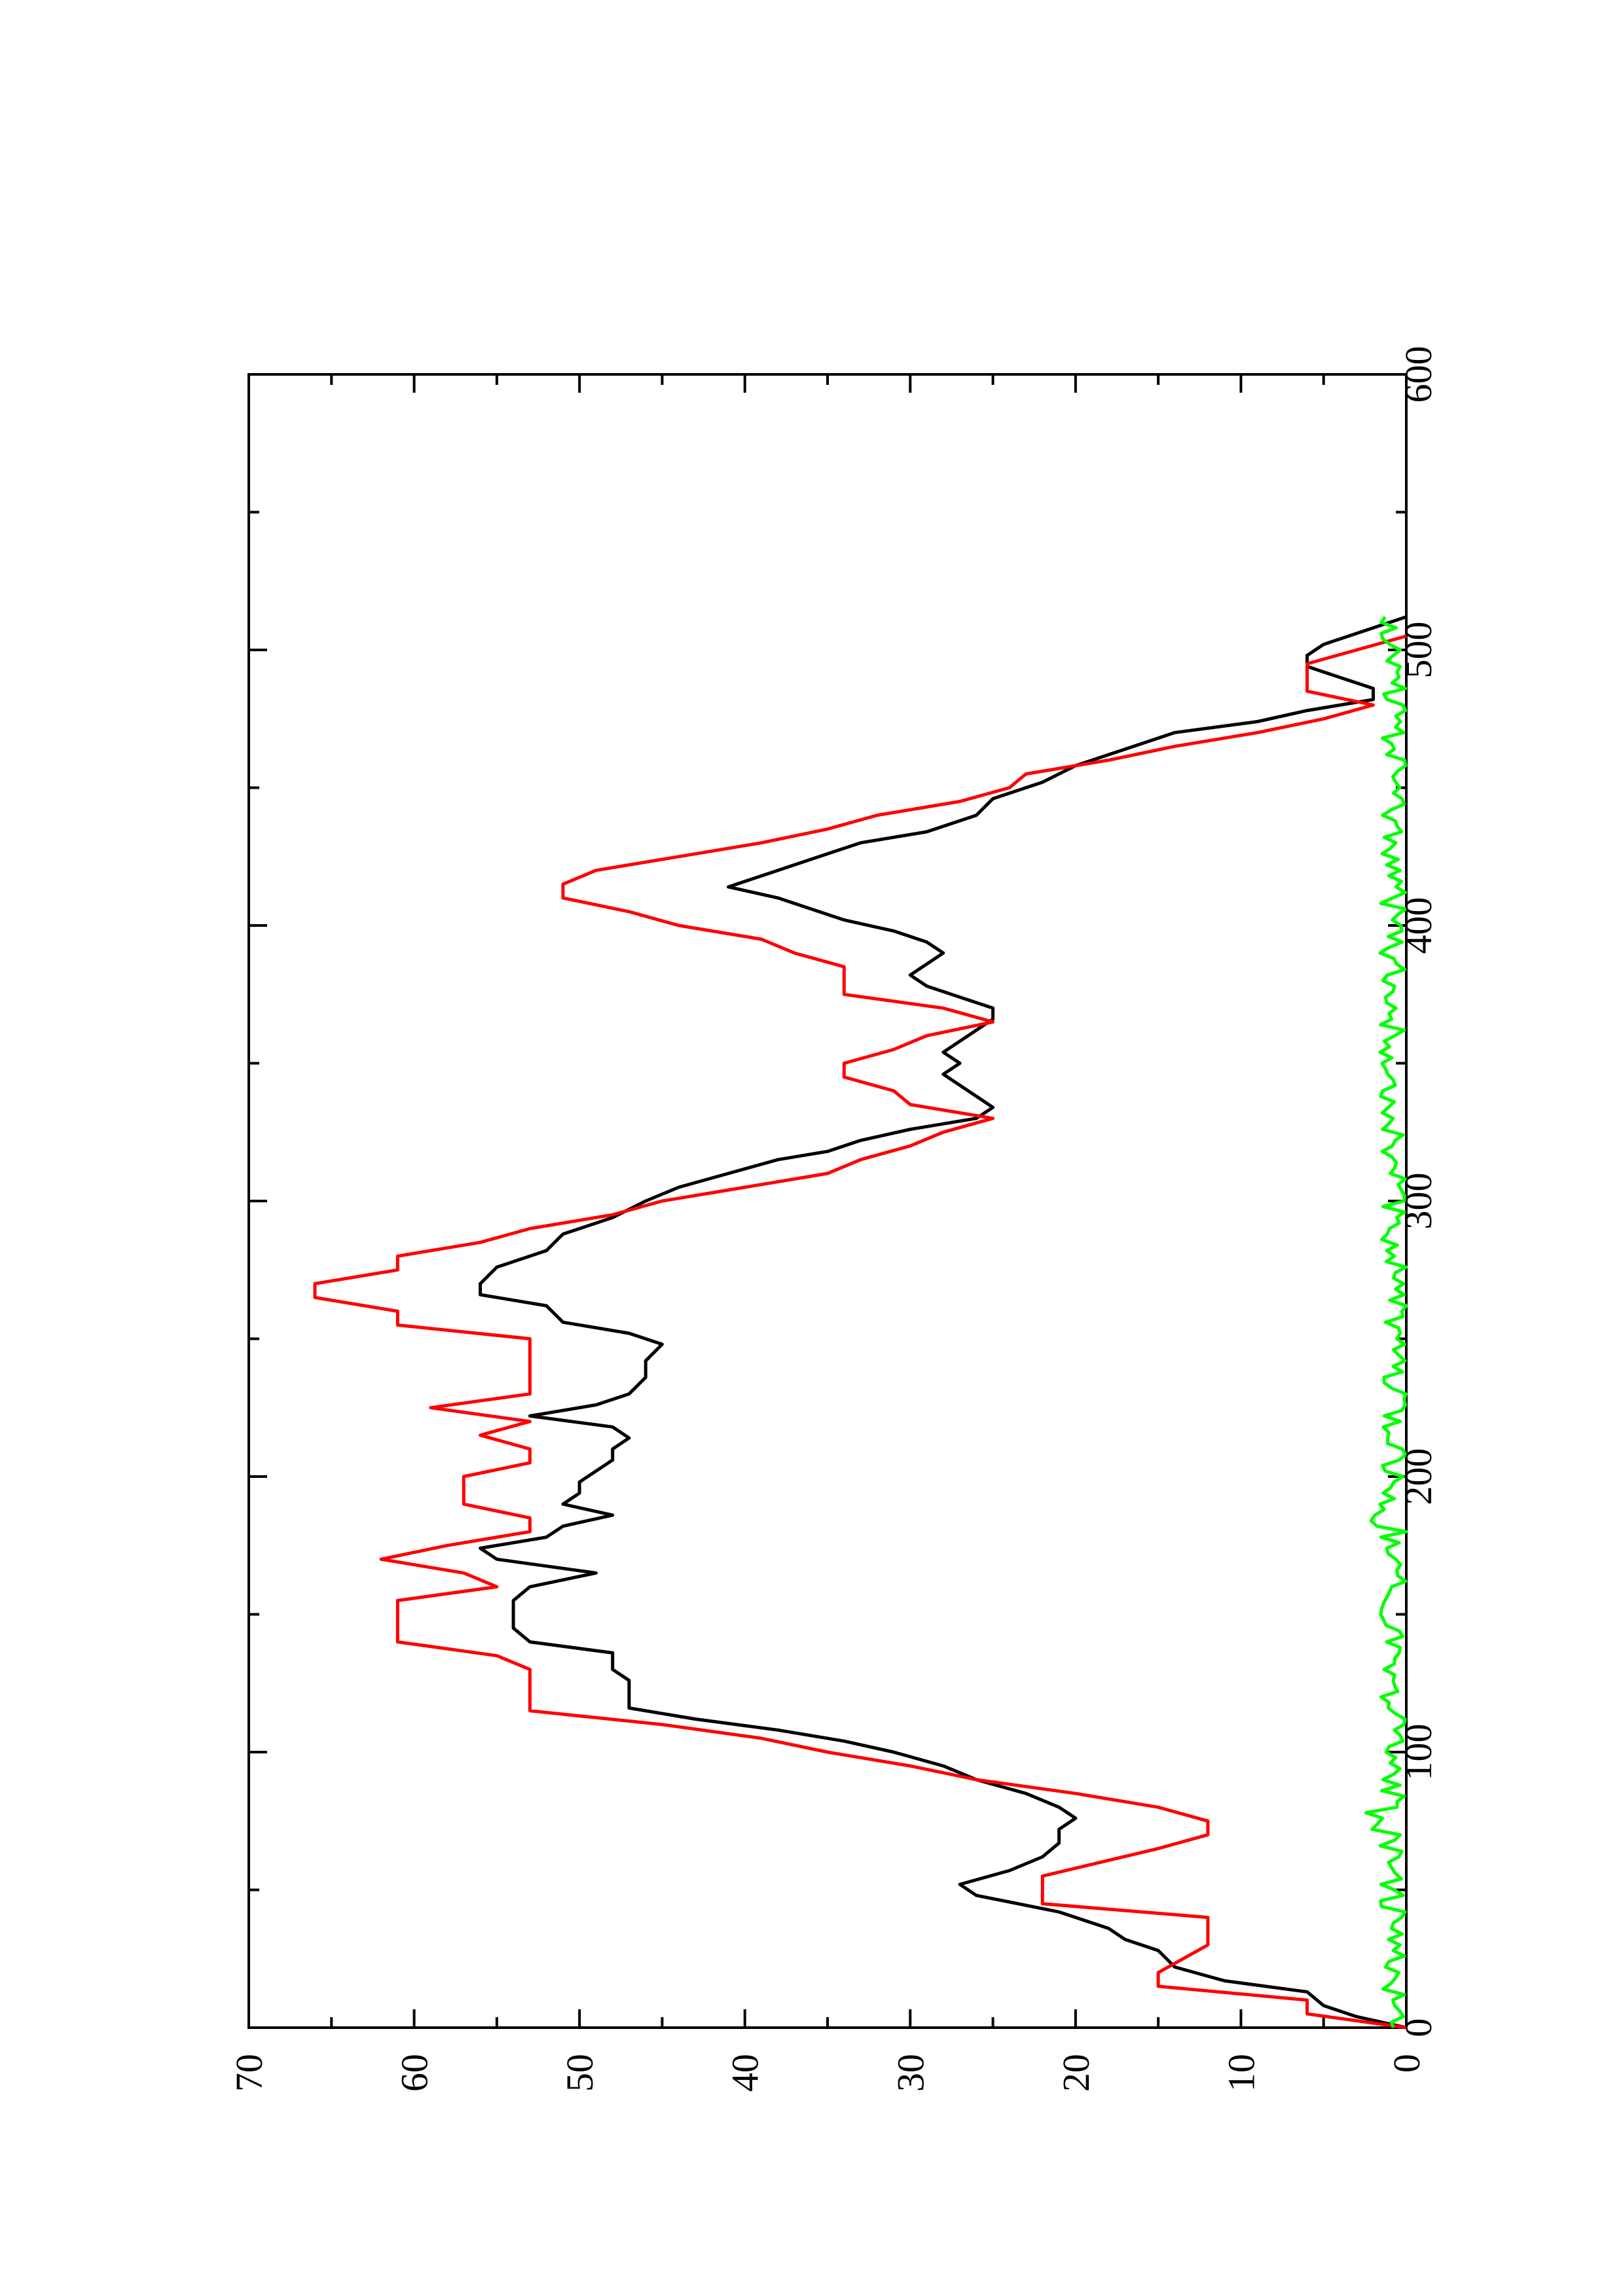 The width and height of the screenshot is (1623, 2296). Describe the element at coordinates (910, 2073) in the screenshot. I see `y-tick-label: 30` at that location.